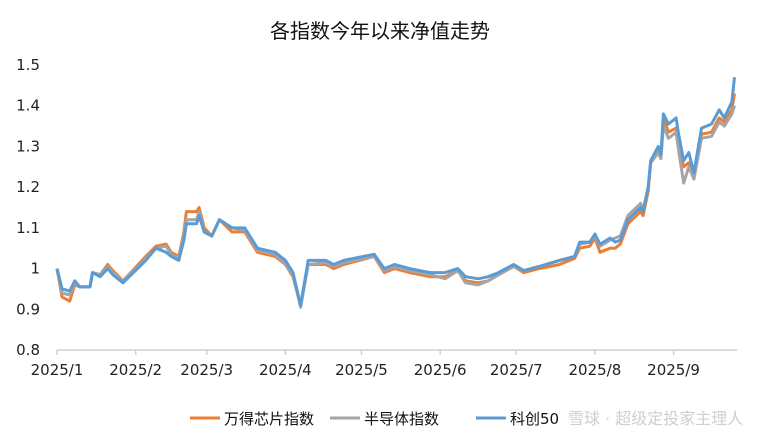  What do you see at coordinates (380, 31) in the screenshot?
I see `chart-title: 各指数今年以来净值走势` at bounding box center [380, 31].